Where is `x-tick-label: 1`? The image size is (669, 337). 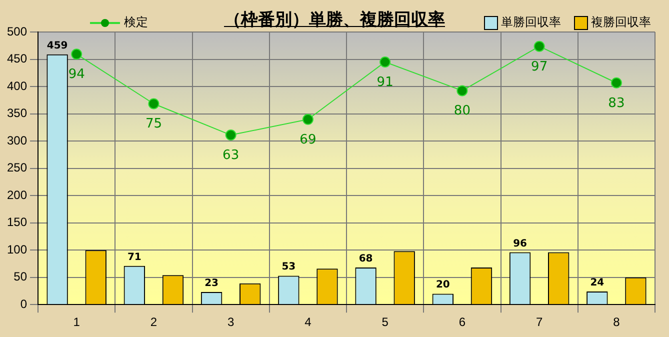
x-tick-label: 1 is located at coordinates (76, 322).